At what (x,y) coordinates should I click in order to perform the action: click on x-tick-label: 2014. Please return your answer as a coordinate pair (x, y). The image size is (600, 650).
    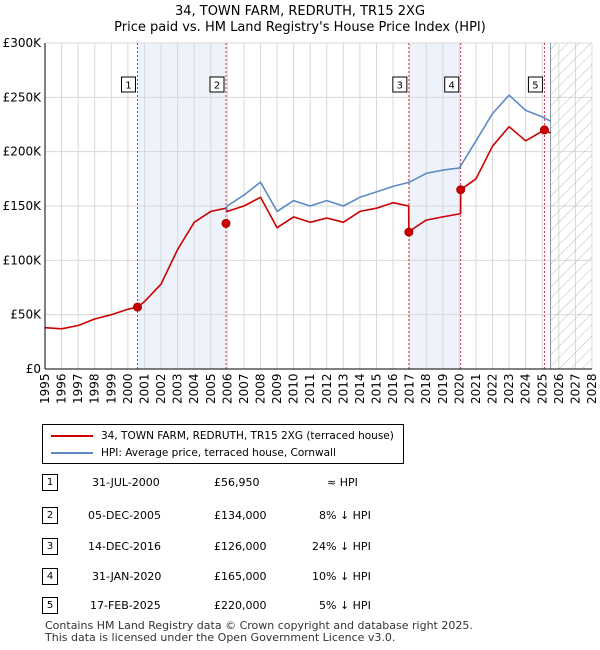
    Looking at the image, I should click on (360, 388).